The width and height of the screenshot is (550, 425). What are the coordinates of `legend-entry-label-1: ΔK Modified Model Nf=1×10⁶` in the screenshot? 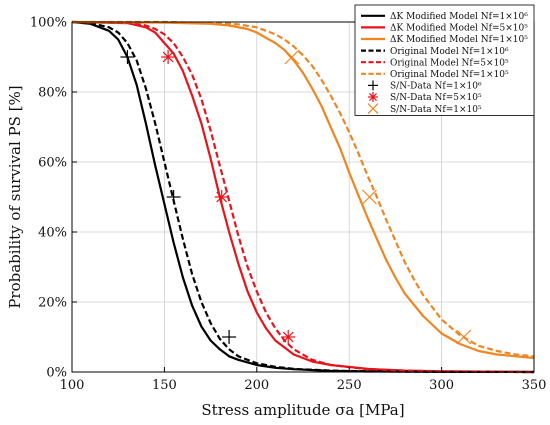 It's located at (459, 17).